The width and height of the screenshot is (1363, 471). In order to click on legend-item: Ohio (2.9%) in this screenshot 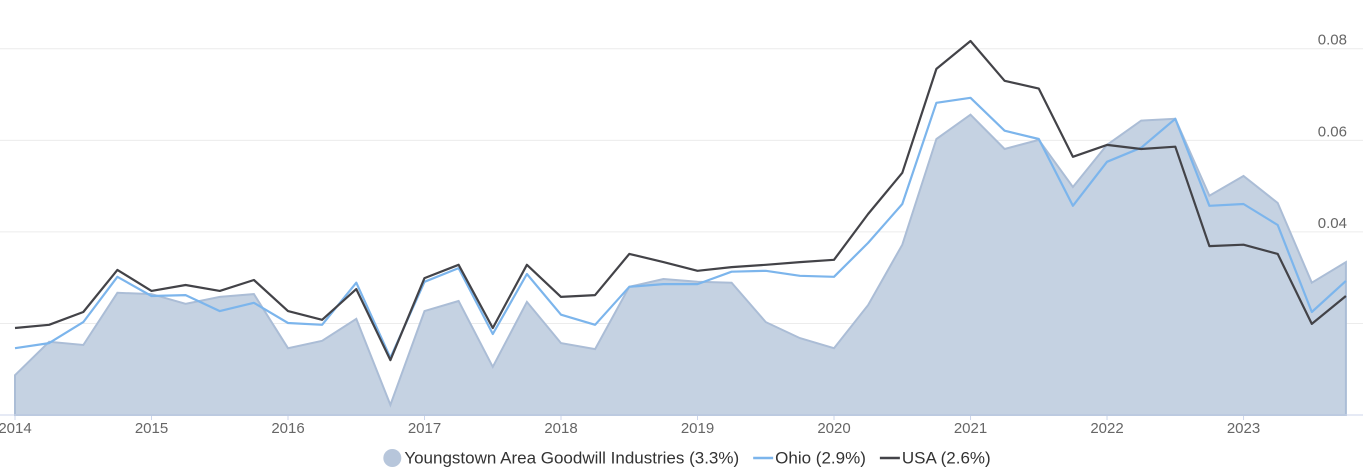, I will do `click(809, 457)`.